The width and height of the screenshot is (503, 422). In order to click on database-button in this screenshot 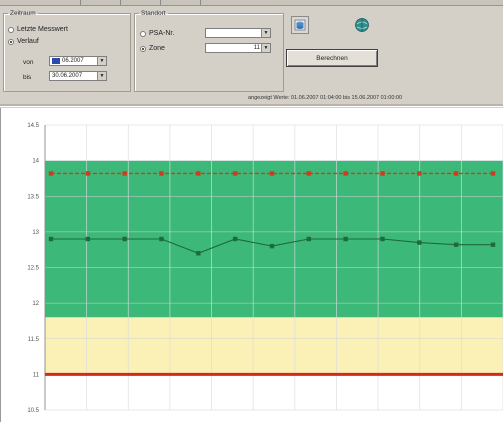, I will do `click(300, 25)`.